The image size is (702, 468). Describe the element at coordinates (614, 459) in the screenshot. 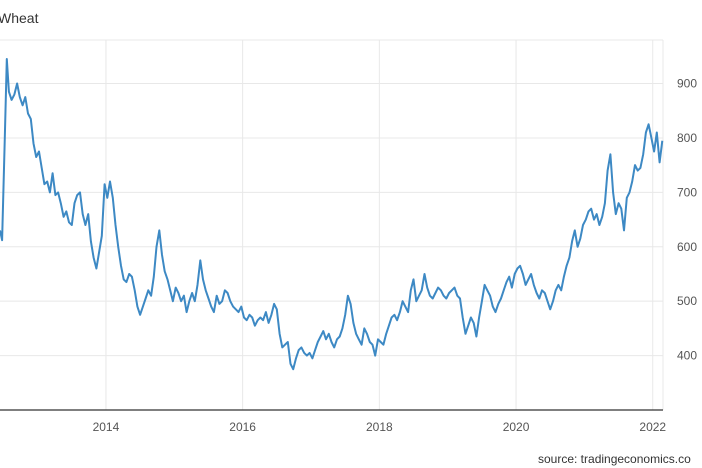

I see `source-label: source: tradingeconomics.co` at that location.